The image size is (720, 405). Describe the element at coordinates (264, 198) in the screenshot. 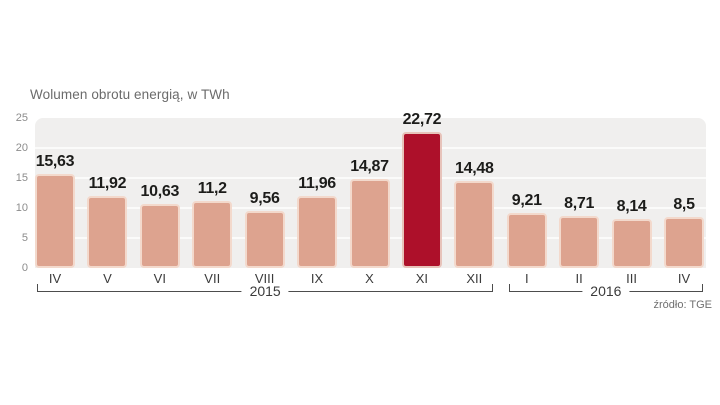

I see `bar-value-label: 9,56` at that location.